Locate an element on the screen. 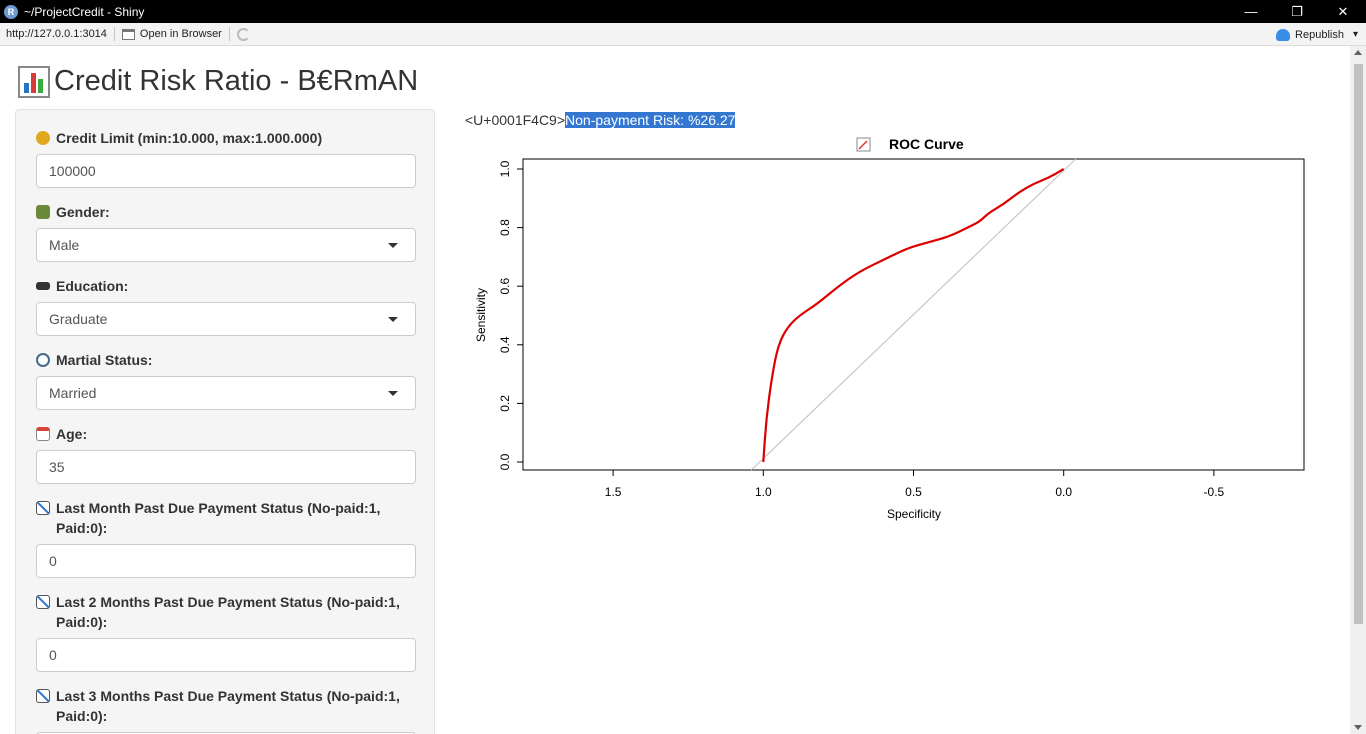  scroll-down-arrow-icon is located at coordinates (1358, 727).